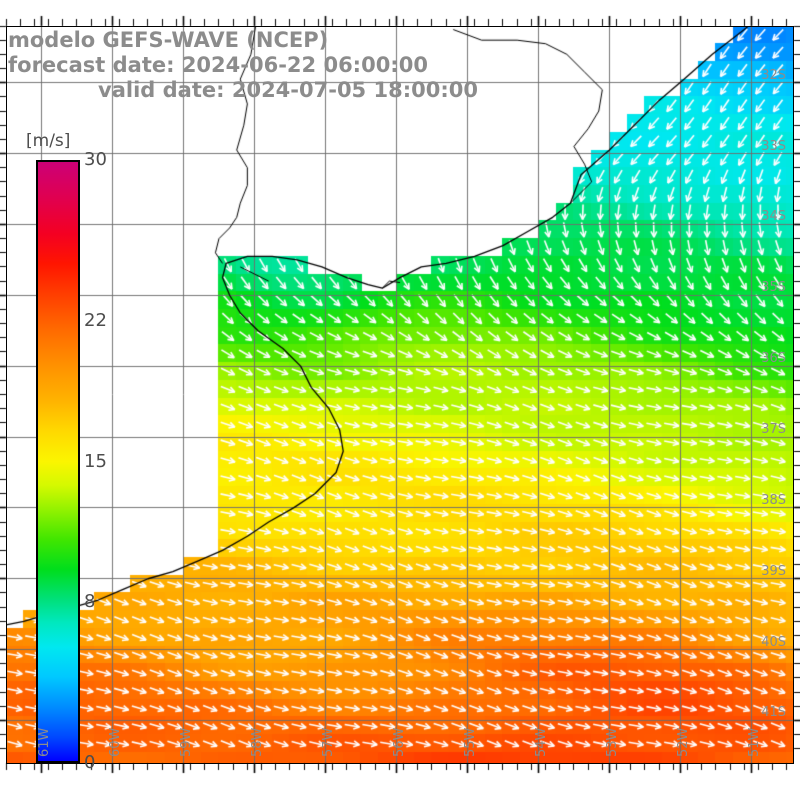 The width and height of the screenshot is (800, 800). What do you see at coordinates (6, 395) in the screenshot?
I see `plot-frame-left` at bounding box center [6, 395].